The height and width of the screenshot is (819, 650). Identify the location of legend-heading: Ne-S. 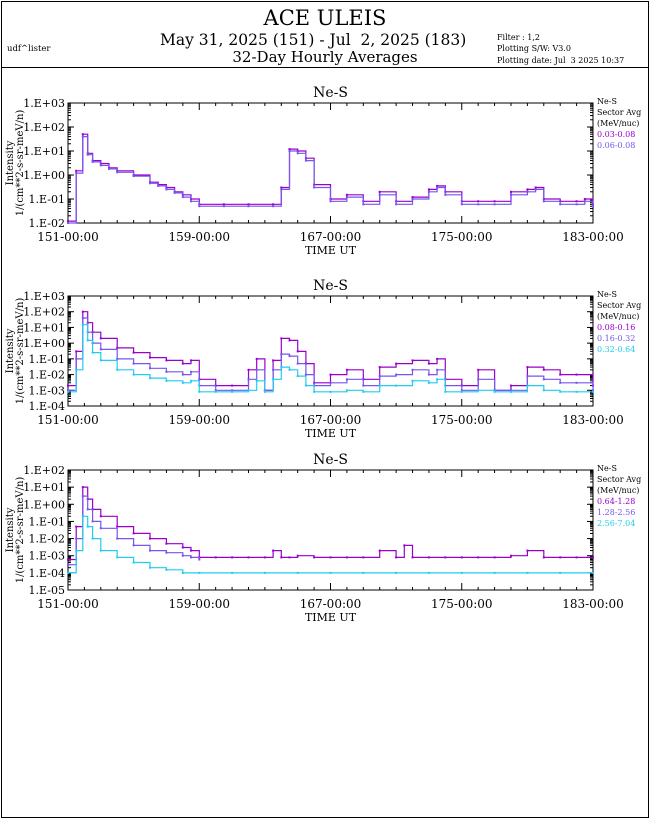
(607, 101).